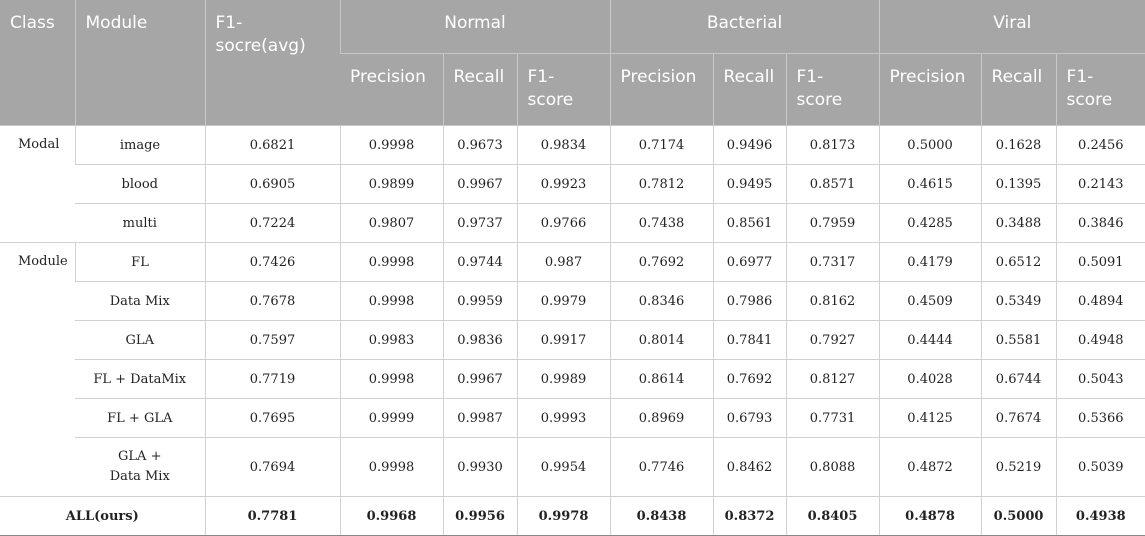 The image size is (1145, 536). Describe the element at coordinates (1100, 145) in the screenshot. I see `metric-value: 0.2456` at that location.